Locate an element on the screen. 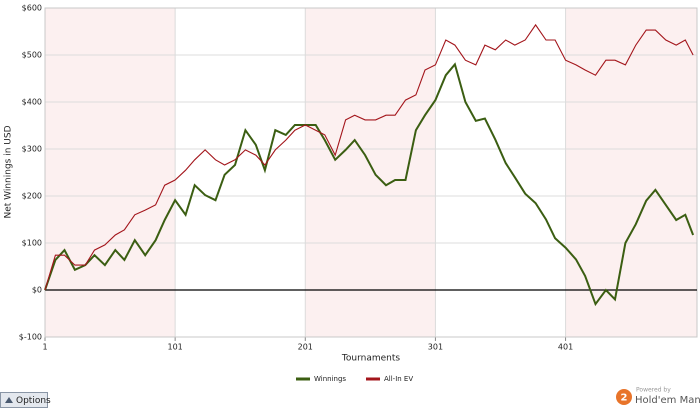 This screenshot has height=408, width=700. logo-badge: 2 is located at coordinates (624, 398).